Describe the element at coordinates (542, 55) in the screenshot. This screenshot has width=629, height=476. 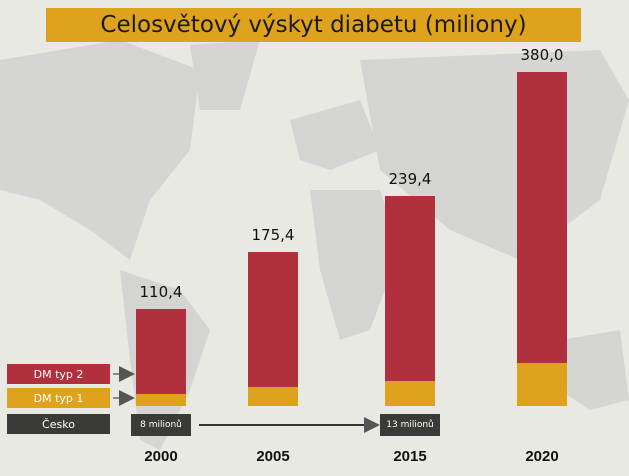
I see `value-label: 380,0` at that location.